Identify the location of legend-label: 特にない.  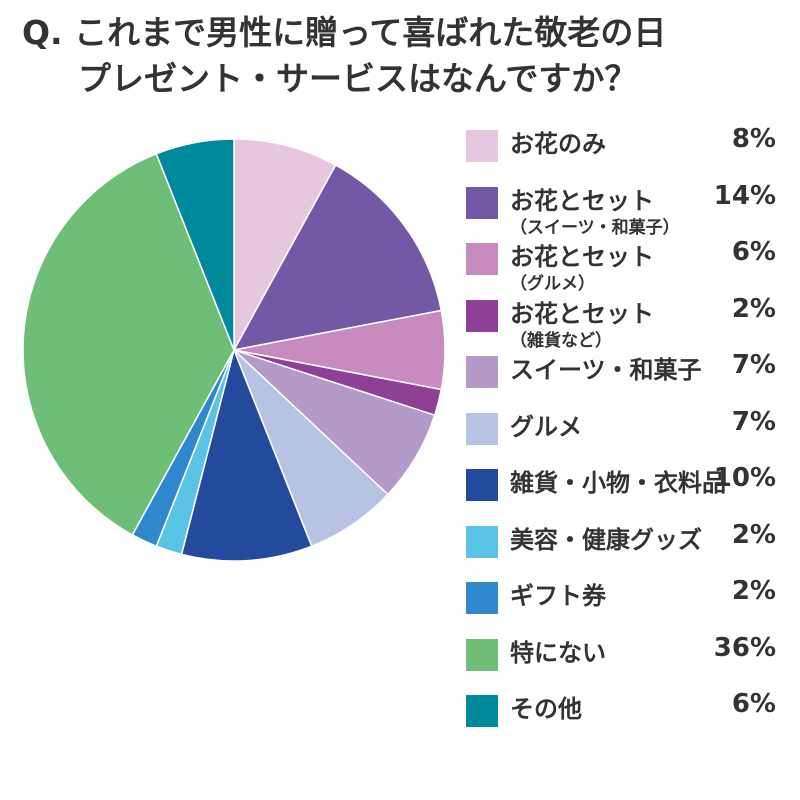
(558, 652).